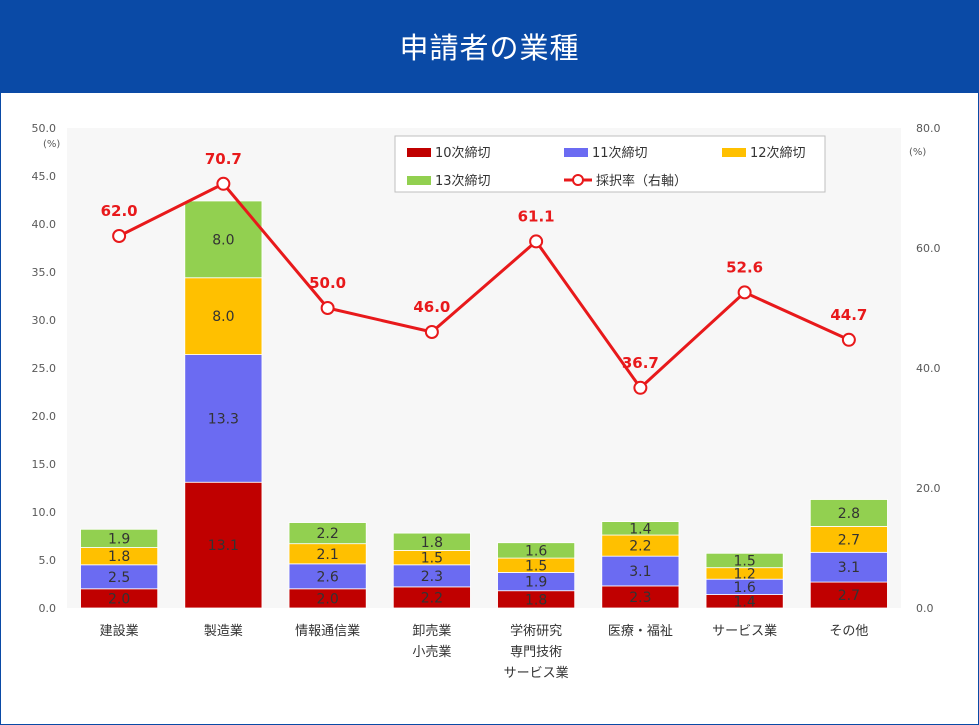  I want to click on x-category-label: 製造業, so click(223, 631).